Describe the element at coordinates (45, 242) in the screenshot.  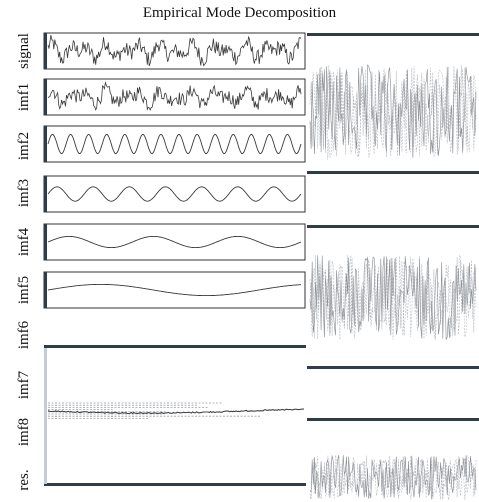
I see `panel-axis-imf4` at that location.